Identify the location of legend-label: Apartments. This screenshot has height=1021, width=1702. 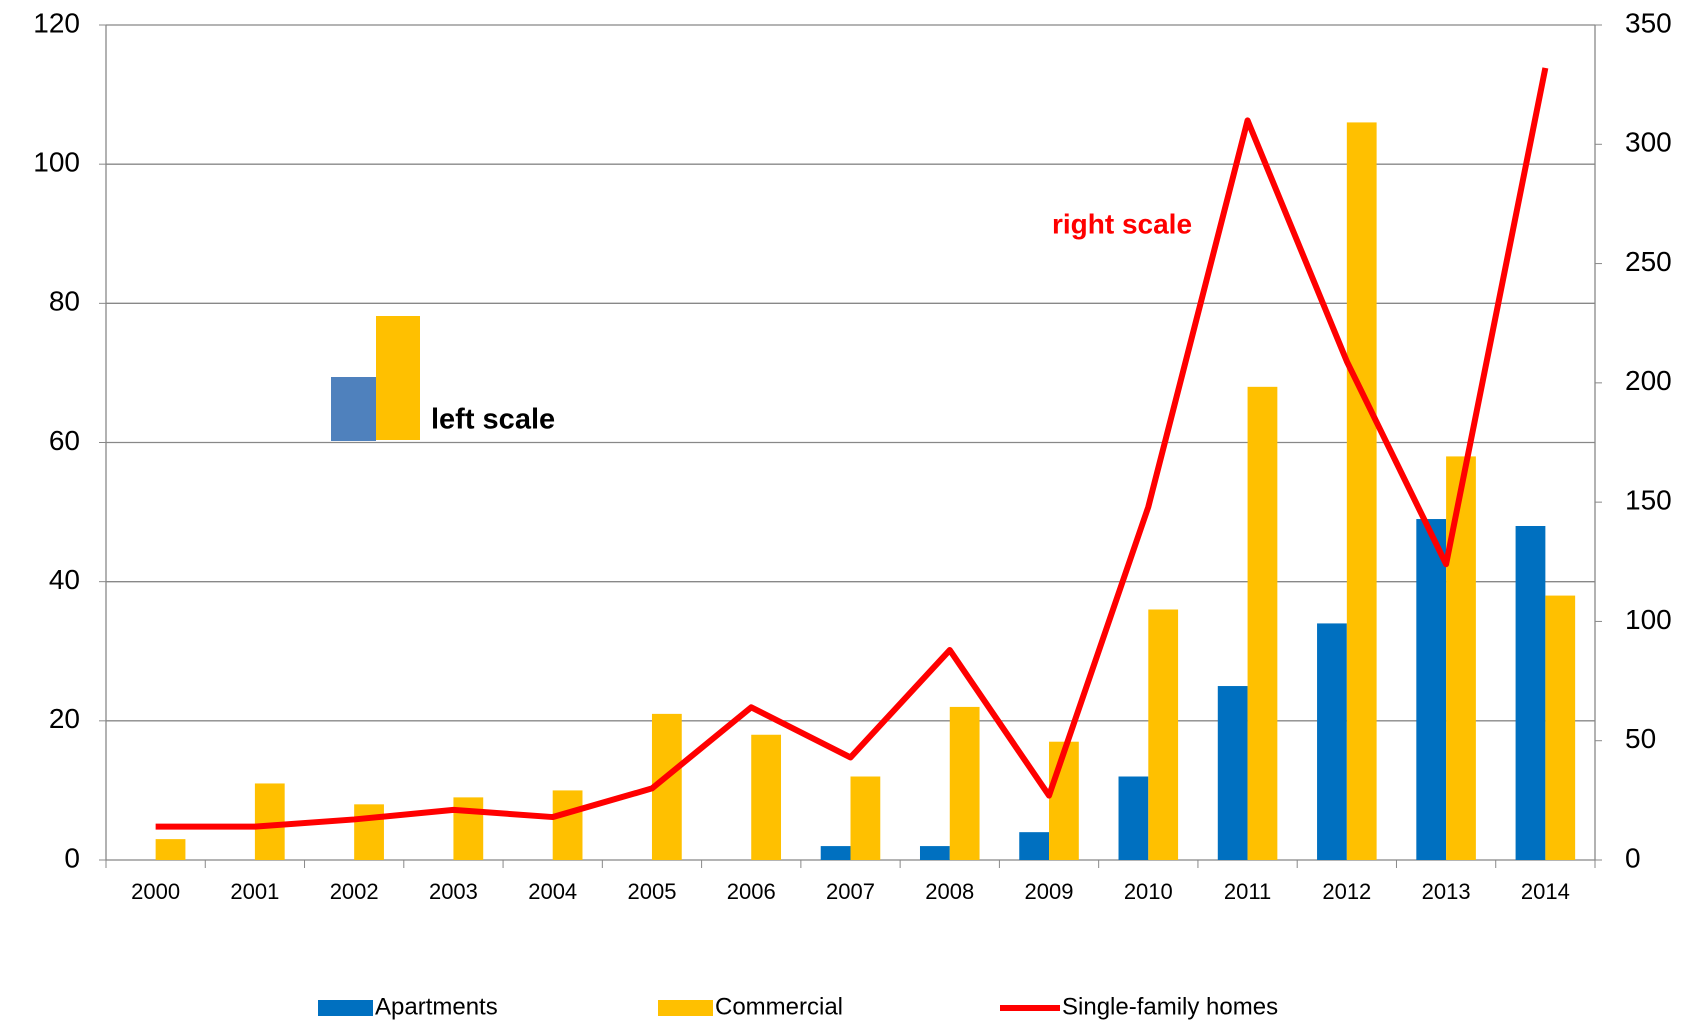
(436, 1006).